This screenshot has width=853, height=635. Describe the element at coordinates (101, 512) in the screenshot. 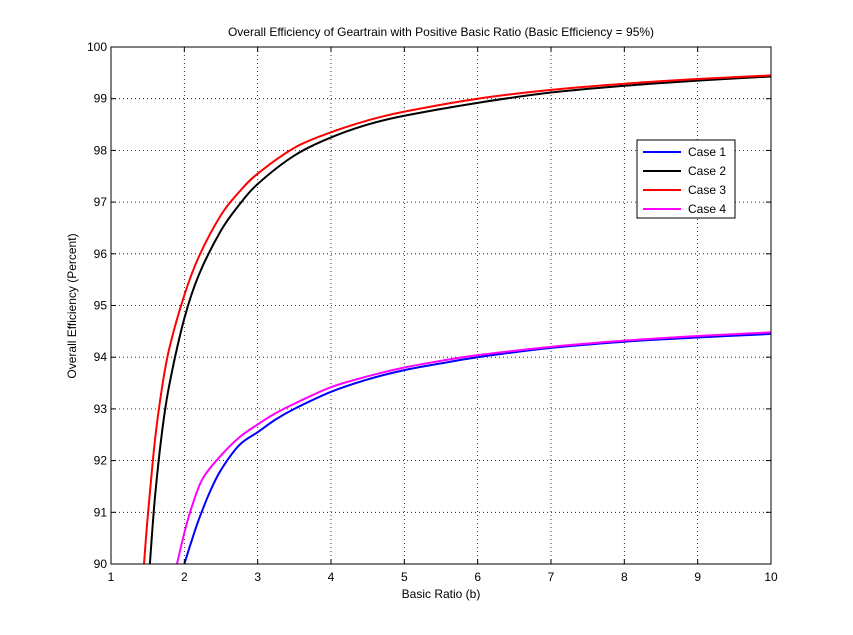

I see `y-tick-label: 91` at that location.